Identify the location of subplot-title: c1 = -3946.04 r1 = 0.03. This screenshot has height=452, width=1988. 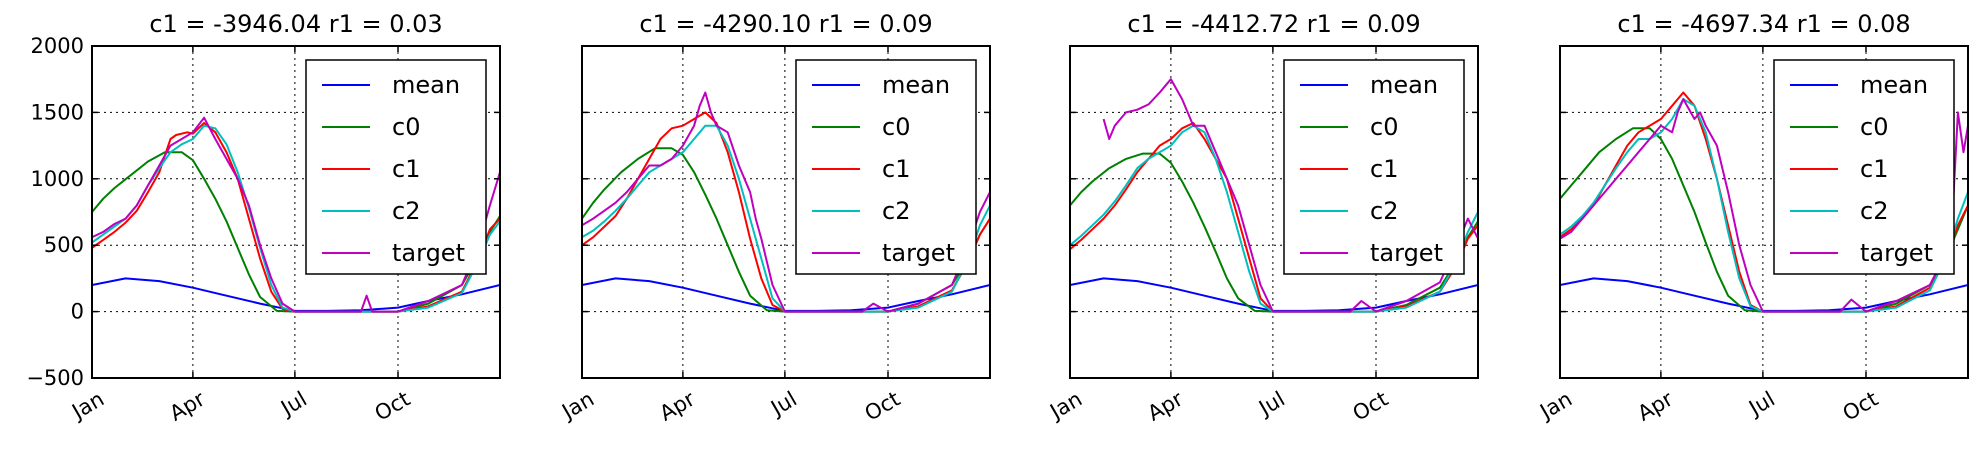
(295, 24).